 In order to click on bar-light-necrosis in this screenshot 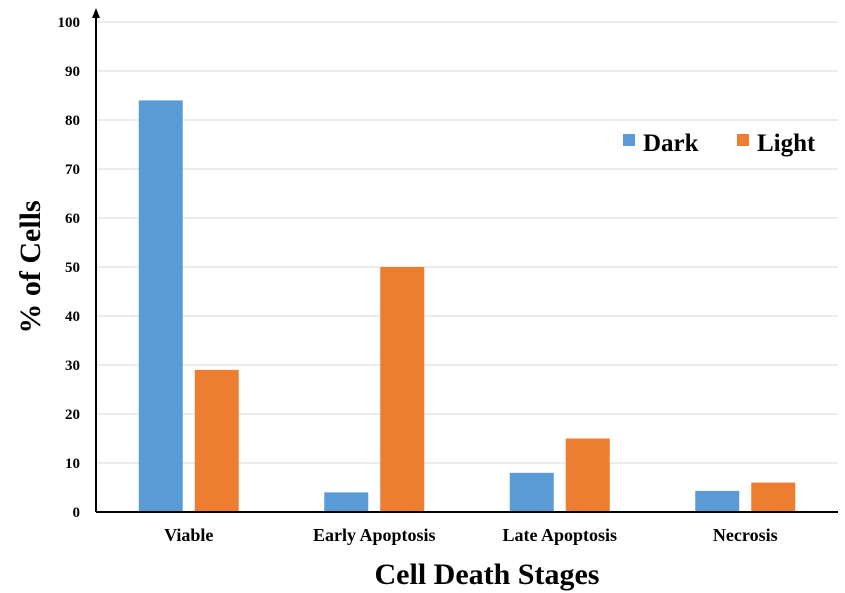, I will do `click(773, 497)`.